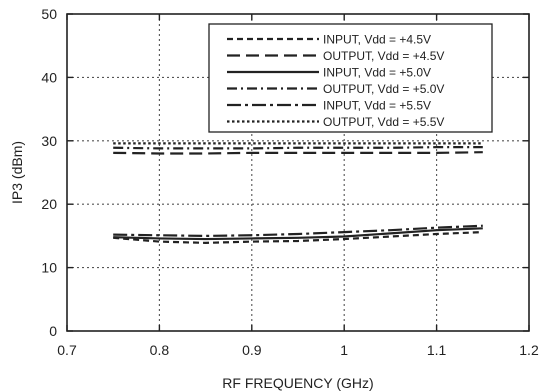 This screenshot has width=543, height=391. Describe the element at coordinates (252, 350) in the screenshot. I see `x-tick-label: 0.9` at that location.